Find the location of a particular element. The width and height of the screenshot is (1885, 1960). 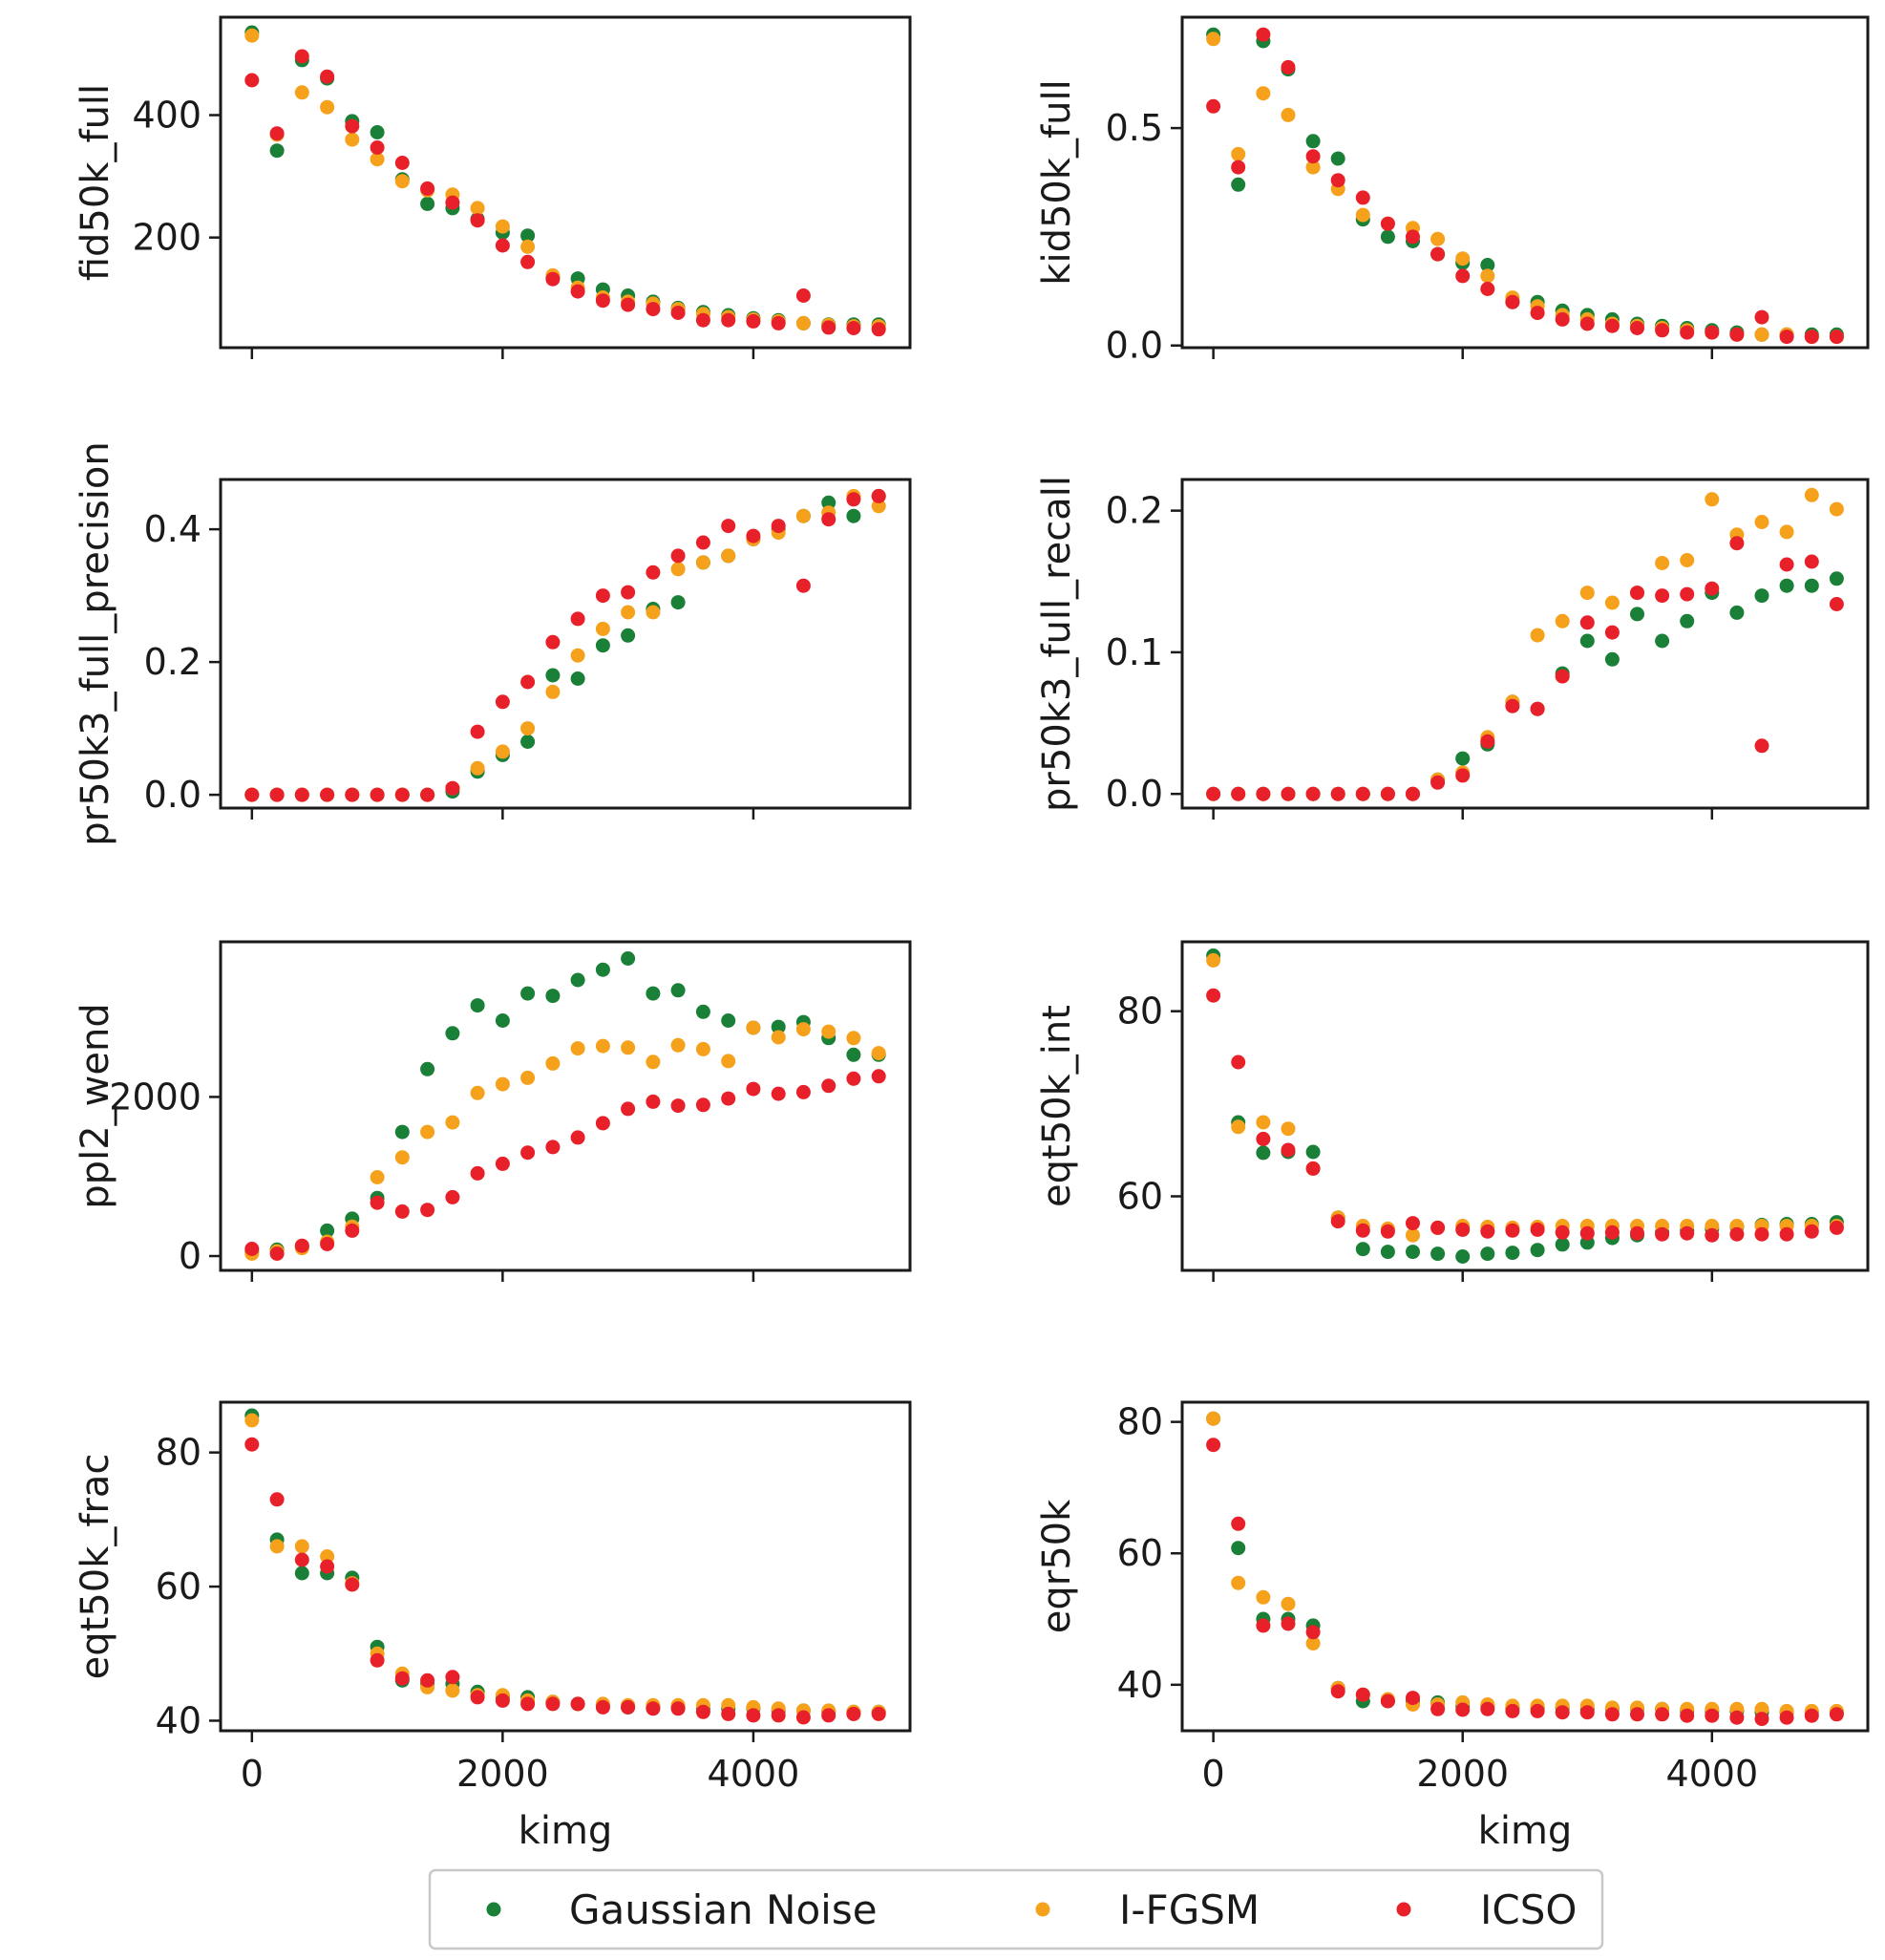

legend: Gaussian Noise I-FGSM ICSO is located at coordinates (1016, 1909).